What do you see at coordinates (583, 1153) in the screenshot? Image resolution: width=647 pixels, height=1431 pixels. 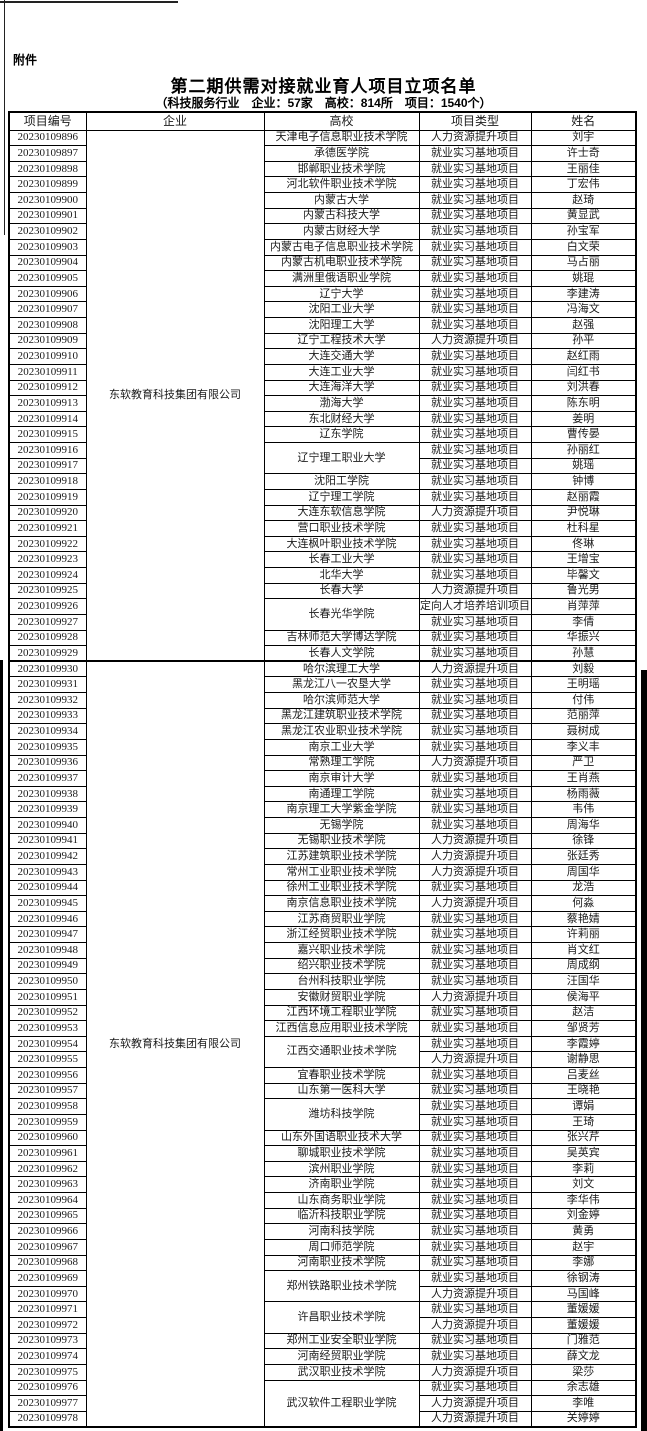 I see `person-name-cell: 吴英宾` at bounding box center [583, 1153].